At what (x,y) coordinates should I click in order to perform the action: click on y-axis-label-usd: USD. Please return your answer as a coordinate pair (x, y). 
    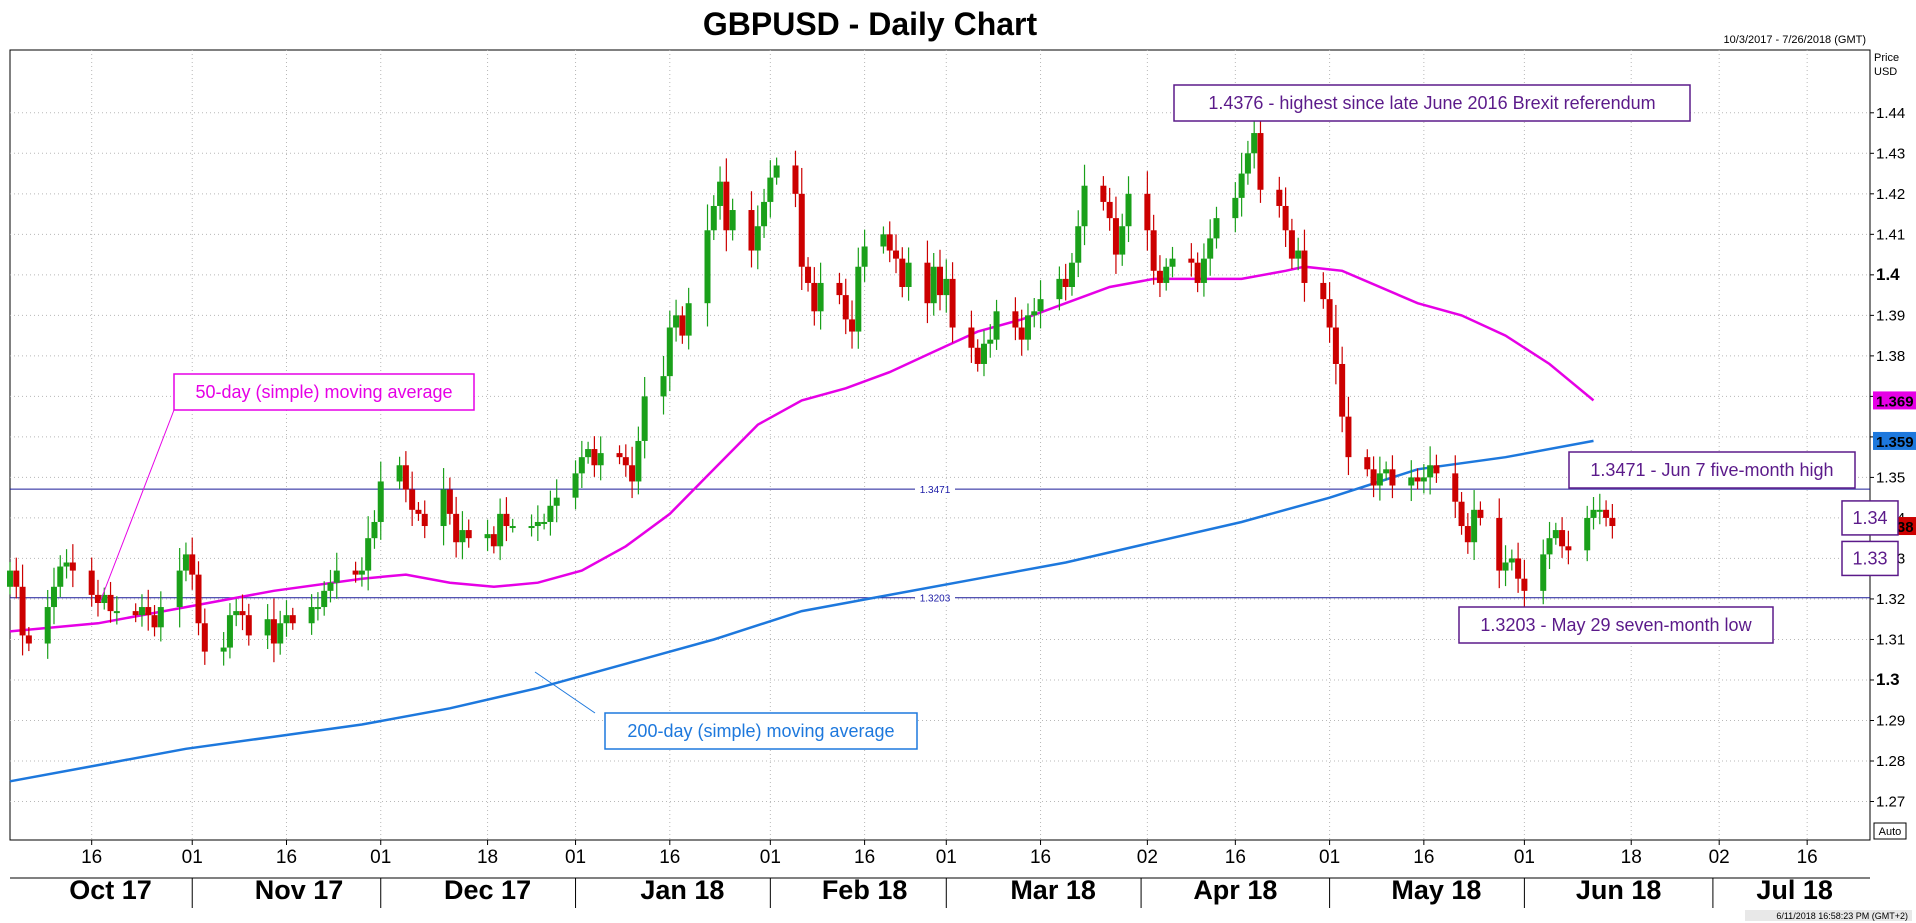
    Looking at the image, I should click on (1885, 72).